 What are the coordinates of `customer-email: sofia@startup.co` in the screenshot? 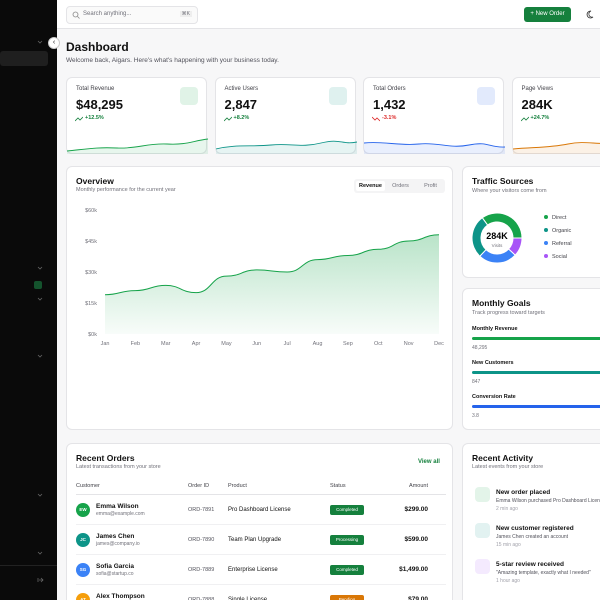 It's located at (115, 574).